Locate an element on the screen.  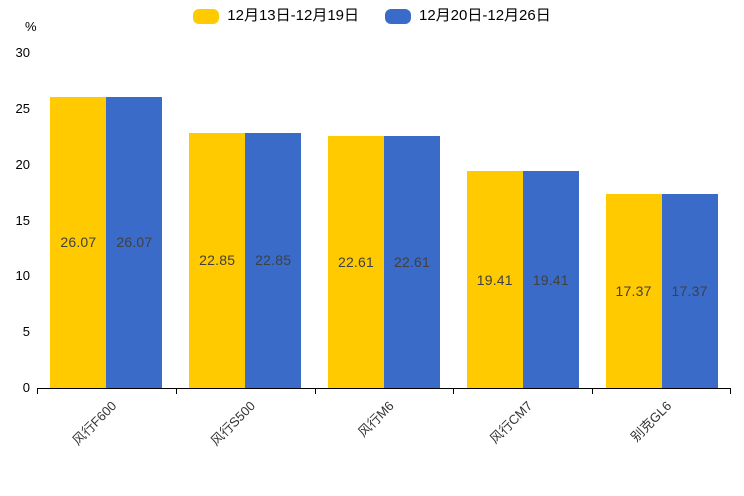
y-axis-labels: 0 5 10 15 20 25 30 is located at coordinates (15, 220).